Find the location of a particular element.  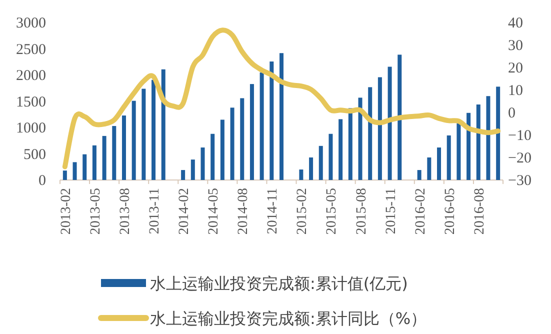

x-tick-label: 2015-02 is located at coordinates (302, 211).